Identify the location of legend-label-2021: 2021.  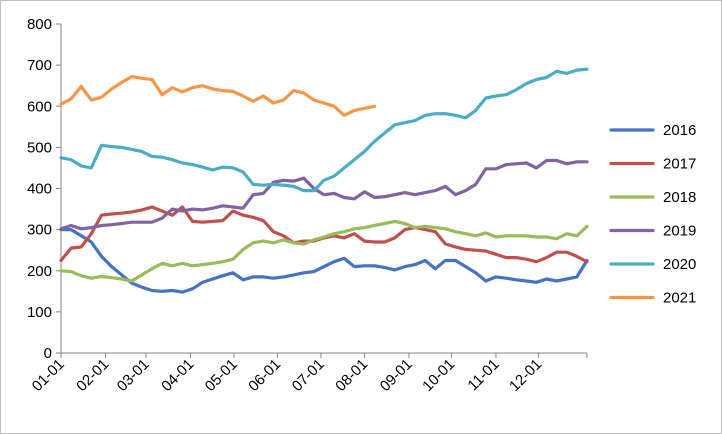
(679, 298).